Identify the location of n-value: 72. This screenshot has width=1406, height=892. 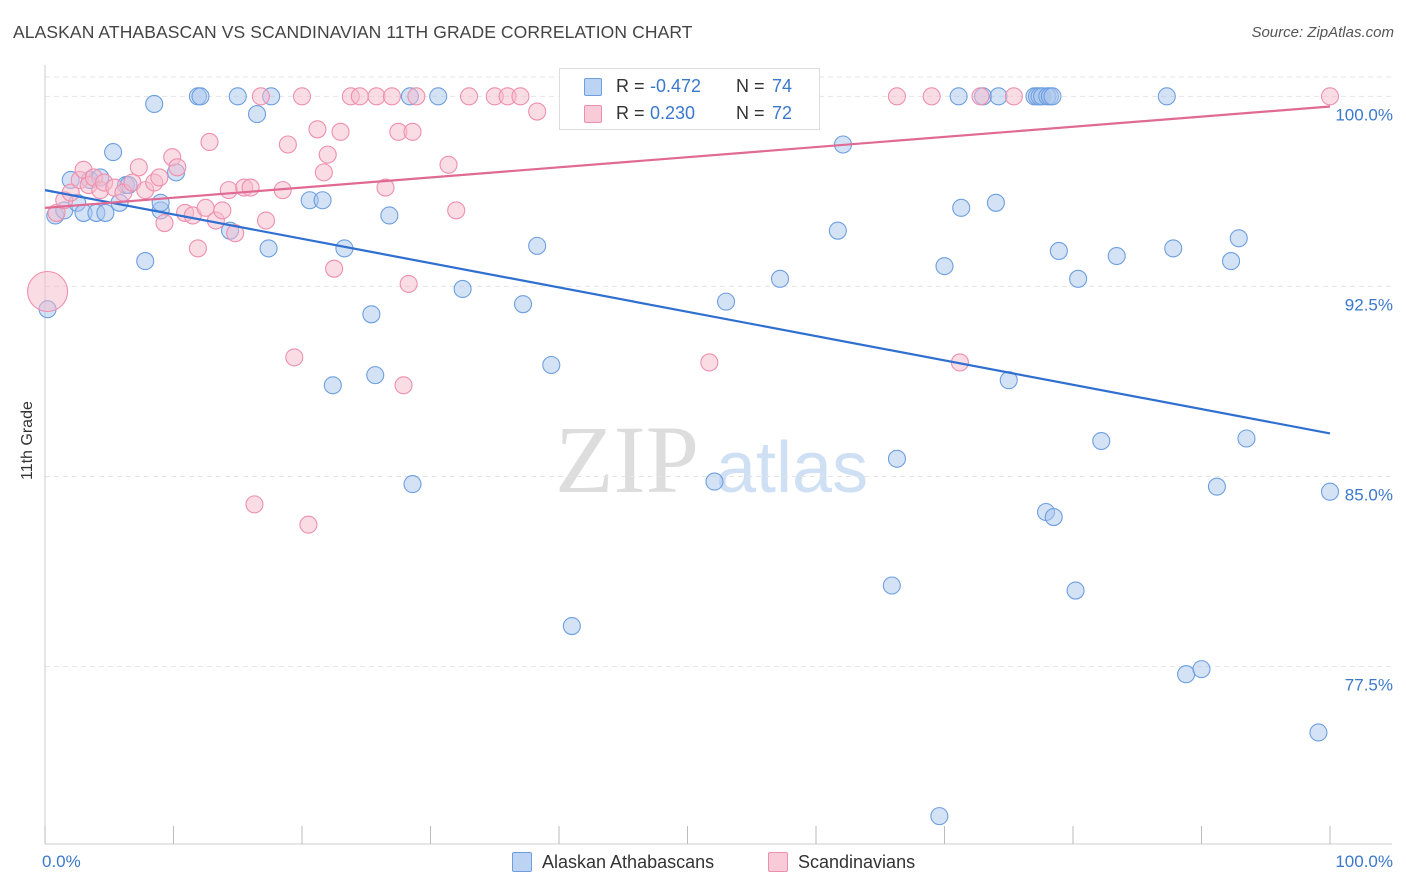
(782, 113).